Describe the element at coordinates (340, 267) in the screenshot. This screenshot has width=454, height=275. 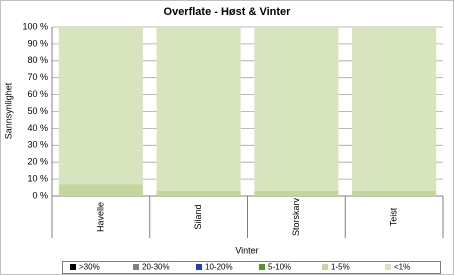
I see `legend-label: 1-5%` at that location.